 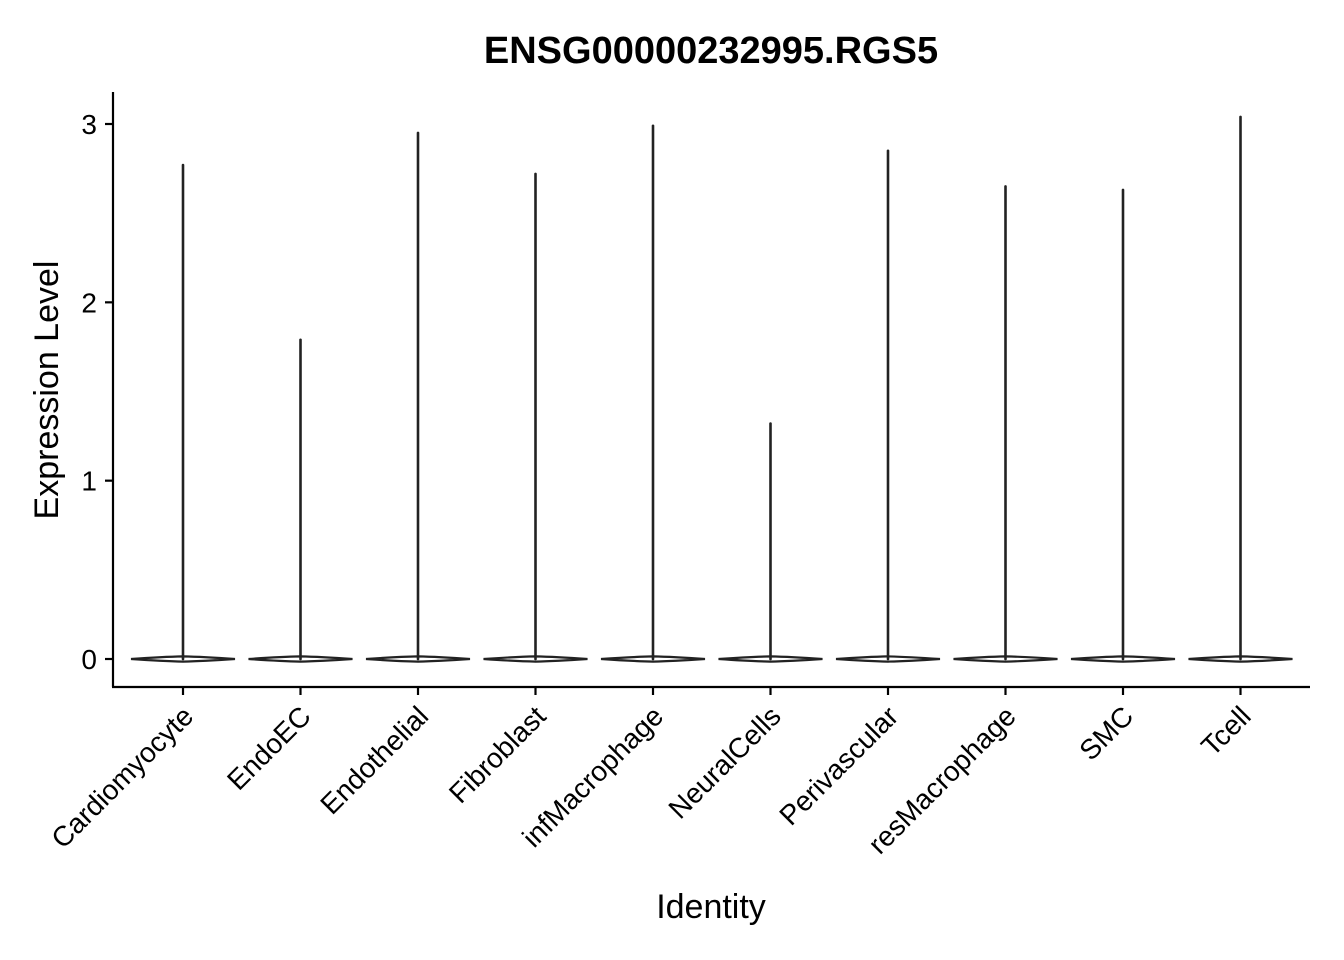 I want to click on x-tick-label: SMC, so click(x=1106, y=733).